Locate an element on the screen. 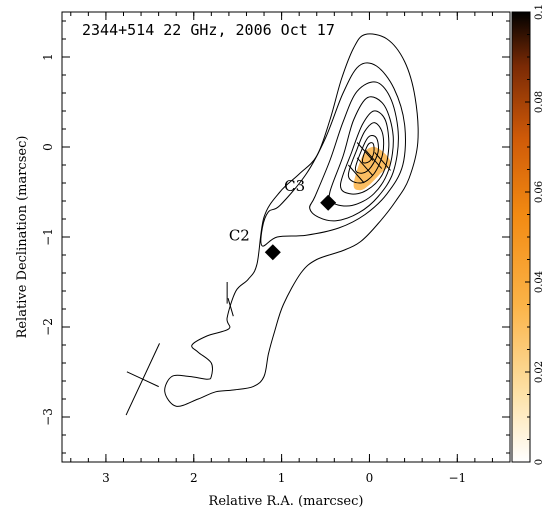  colorbar-tick-label: 0 is located at coordinates (539, 462).